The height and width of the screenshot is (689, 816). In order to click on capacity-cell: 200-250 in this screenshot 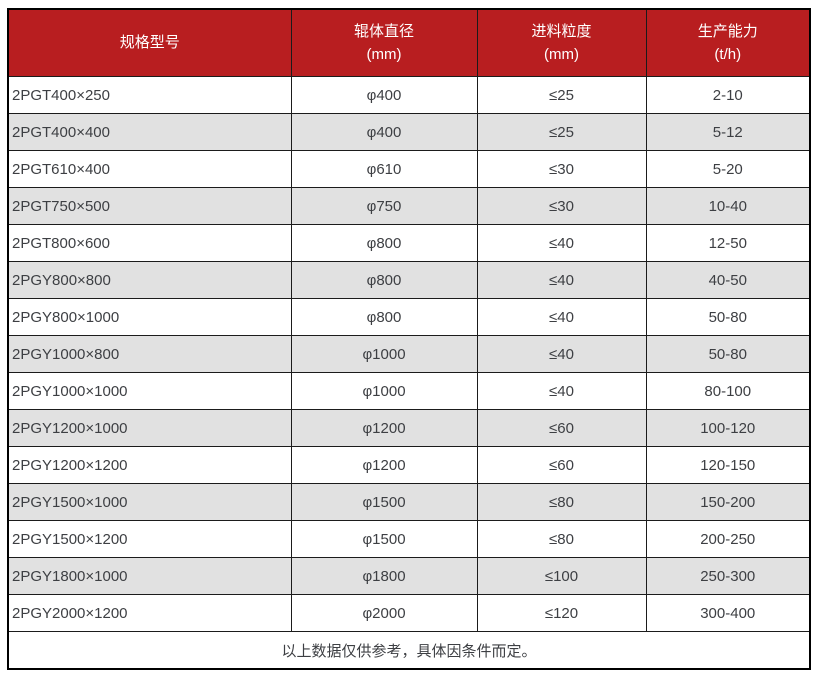, I will do `click(728, 539)`.